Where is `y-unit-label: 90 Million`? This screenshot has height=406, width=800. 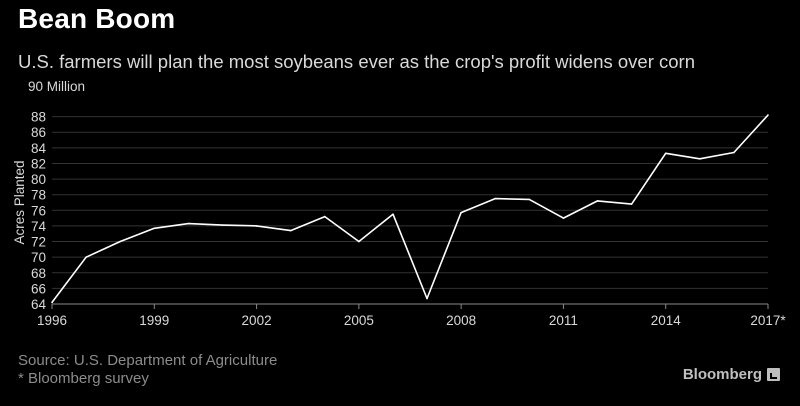
y-unit-label: 90 Million is located at coordinates (56, 86).